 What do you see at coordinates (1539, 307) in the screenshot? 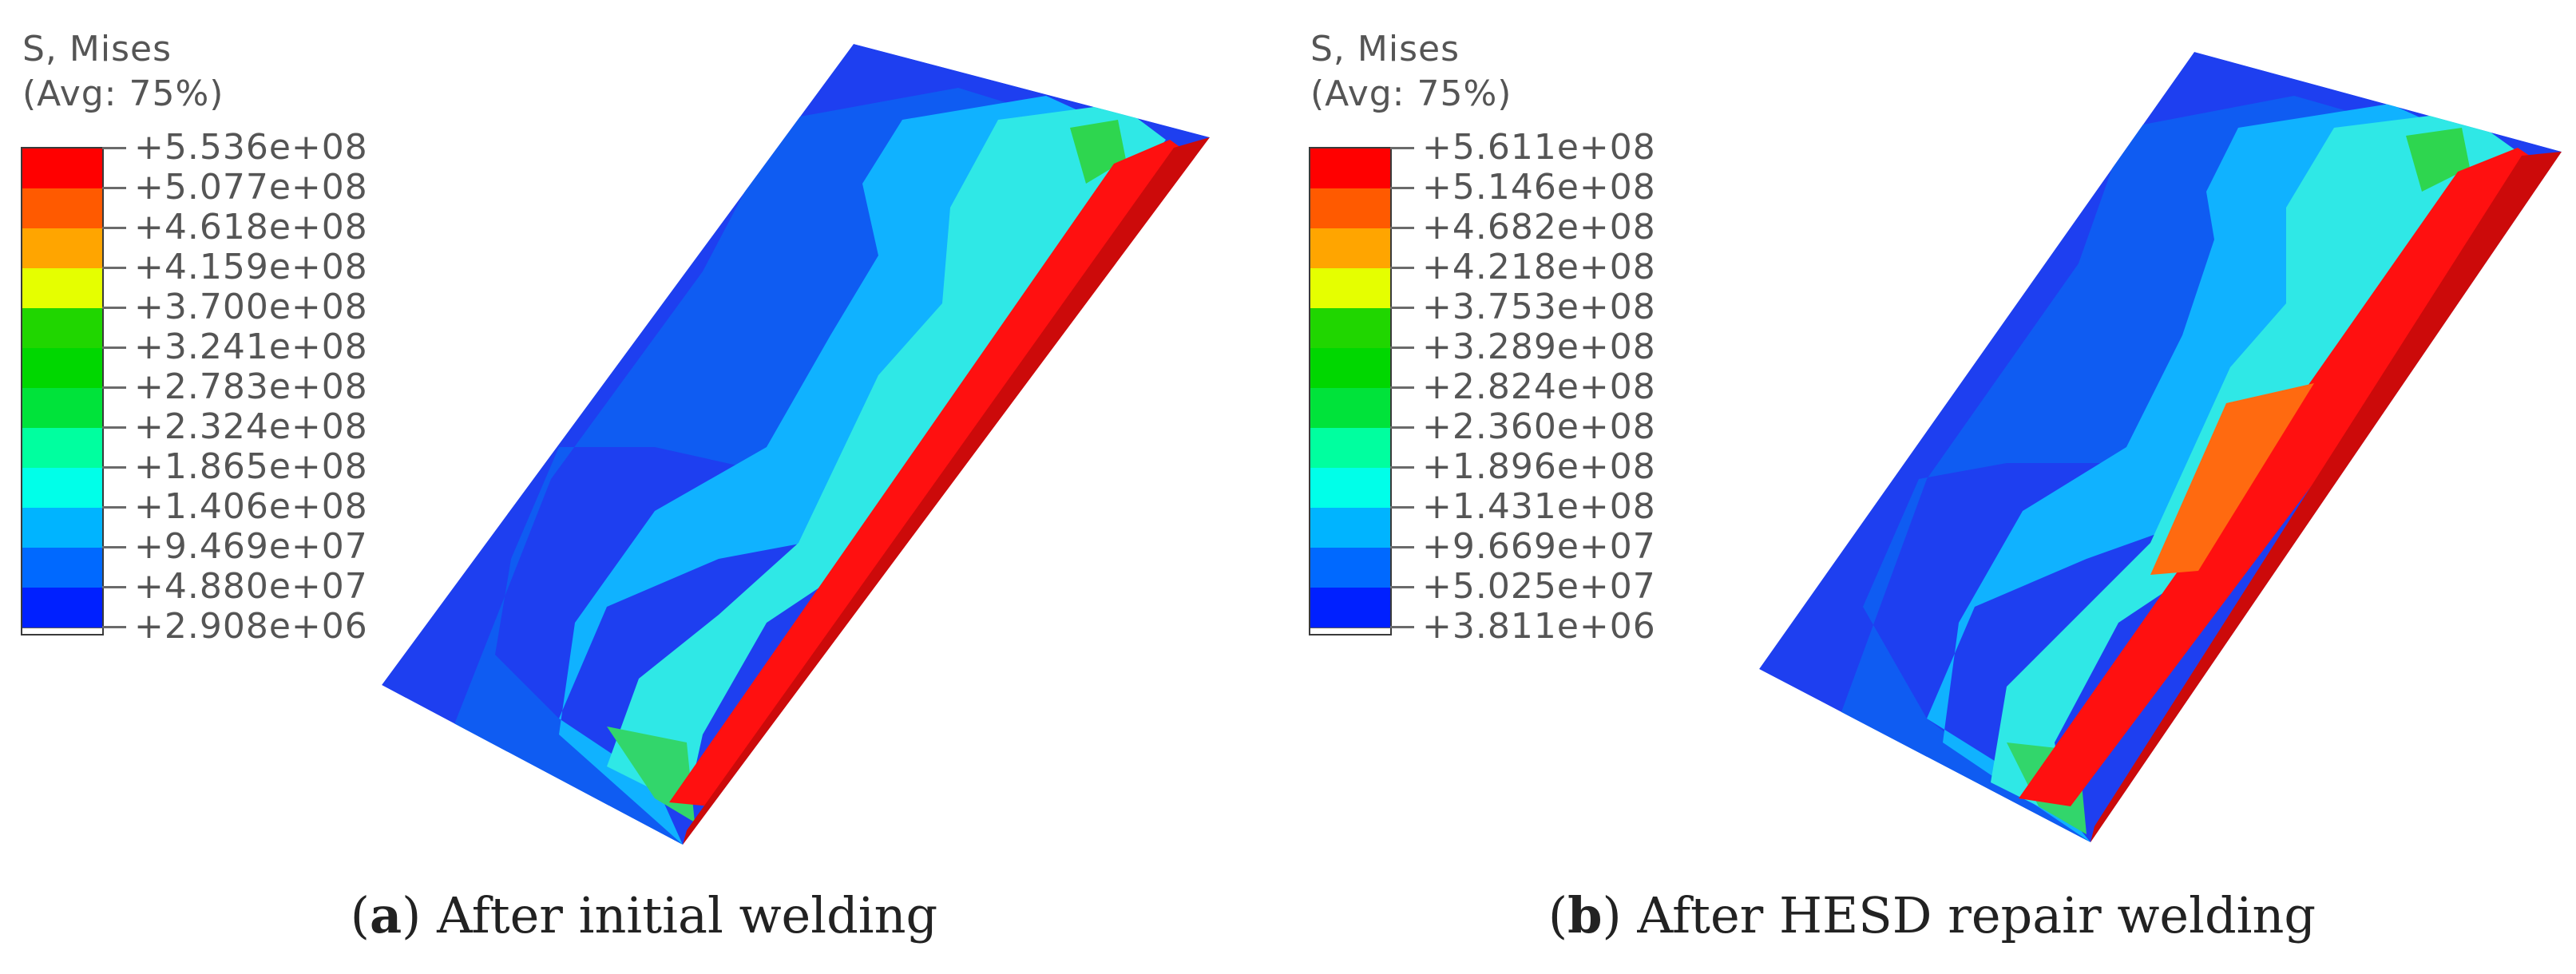
I see `legend-value: +3.753e+08` at bounding box center [1539, 307].